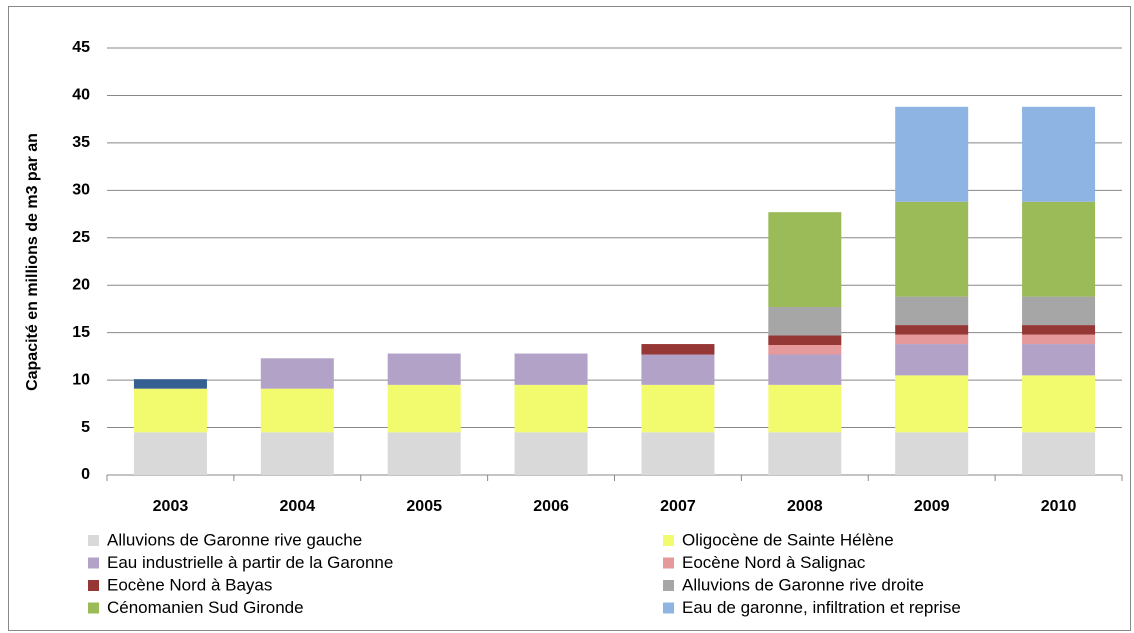 This screenshot has height=633, width=1134. I want to click on y-tick-label: 45, so click(81, 47).